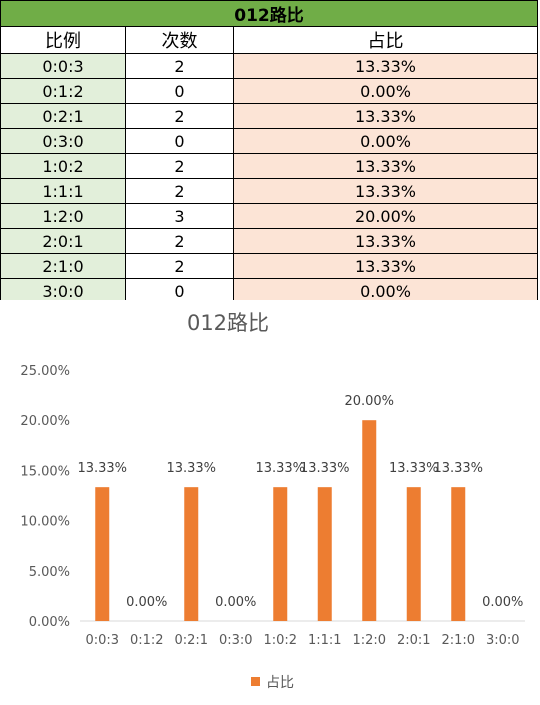  Describe the element at coordinates (191, 640) in the screenshot. I see `x-tick-label: 0:2:1` at that location.